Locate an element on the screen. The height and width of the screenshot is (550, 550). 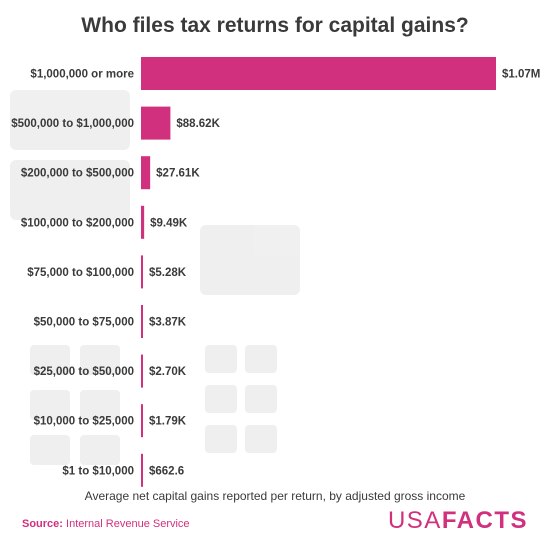
logo-part-facts: FACTS is located at coordinates (484, 520).